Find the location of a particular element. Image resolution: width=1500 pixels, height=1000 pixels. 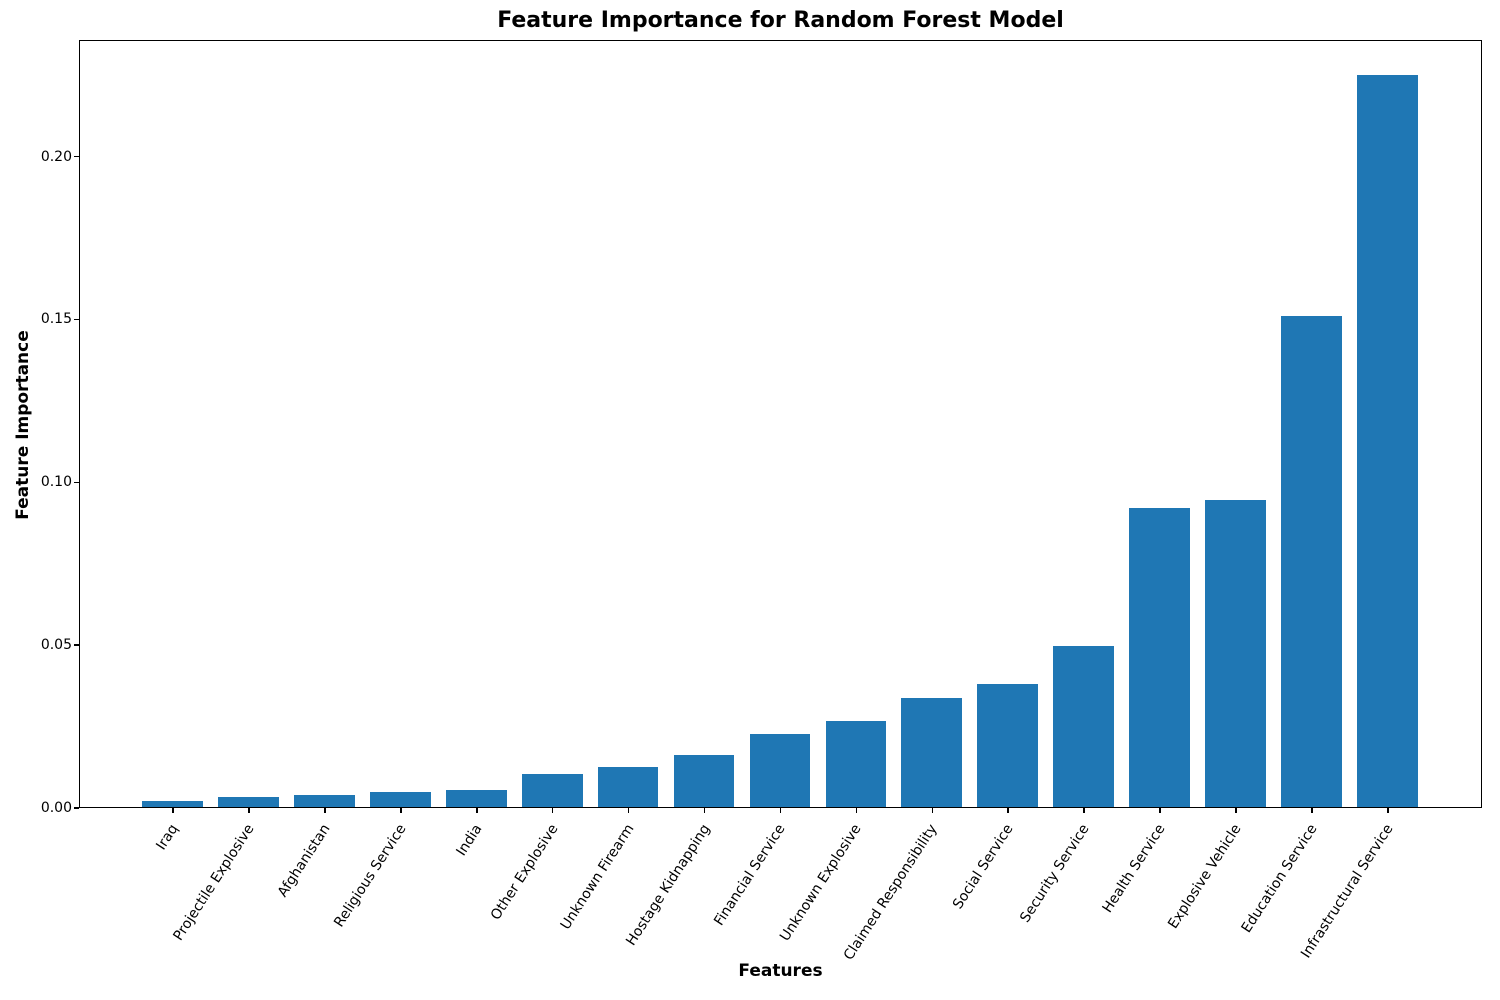

x-tick-label: India is located at coordinates (469, 840).